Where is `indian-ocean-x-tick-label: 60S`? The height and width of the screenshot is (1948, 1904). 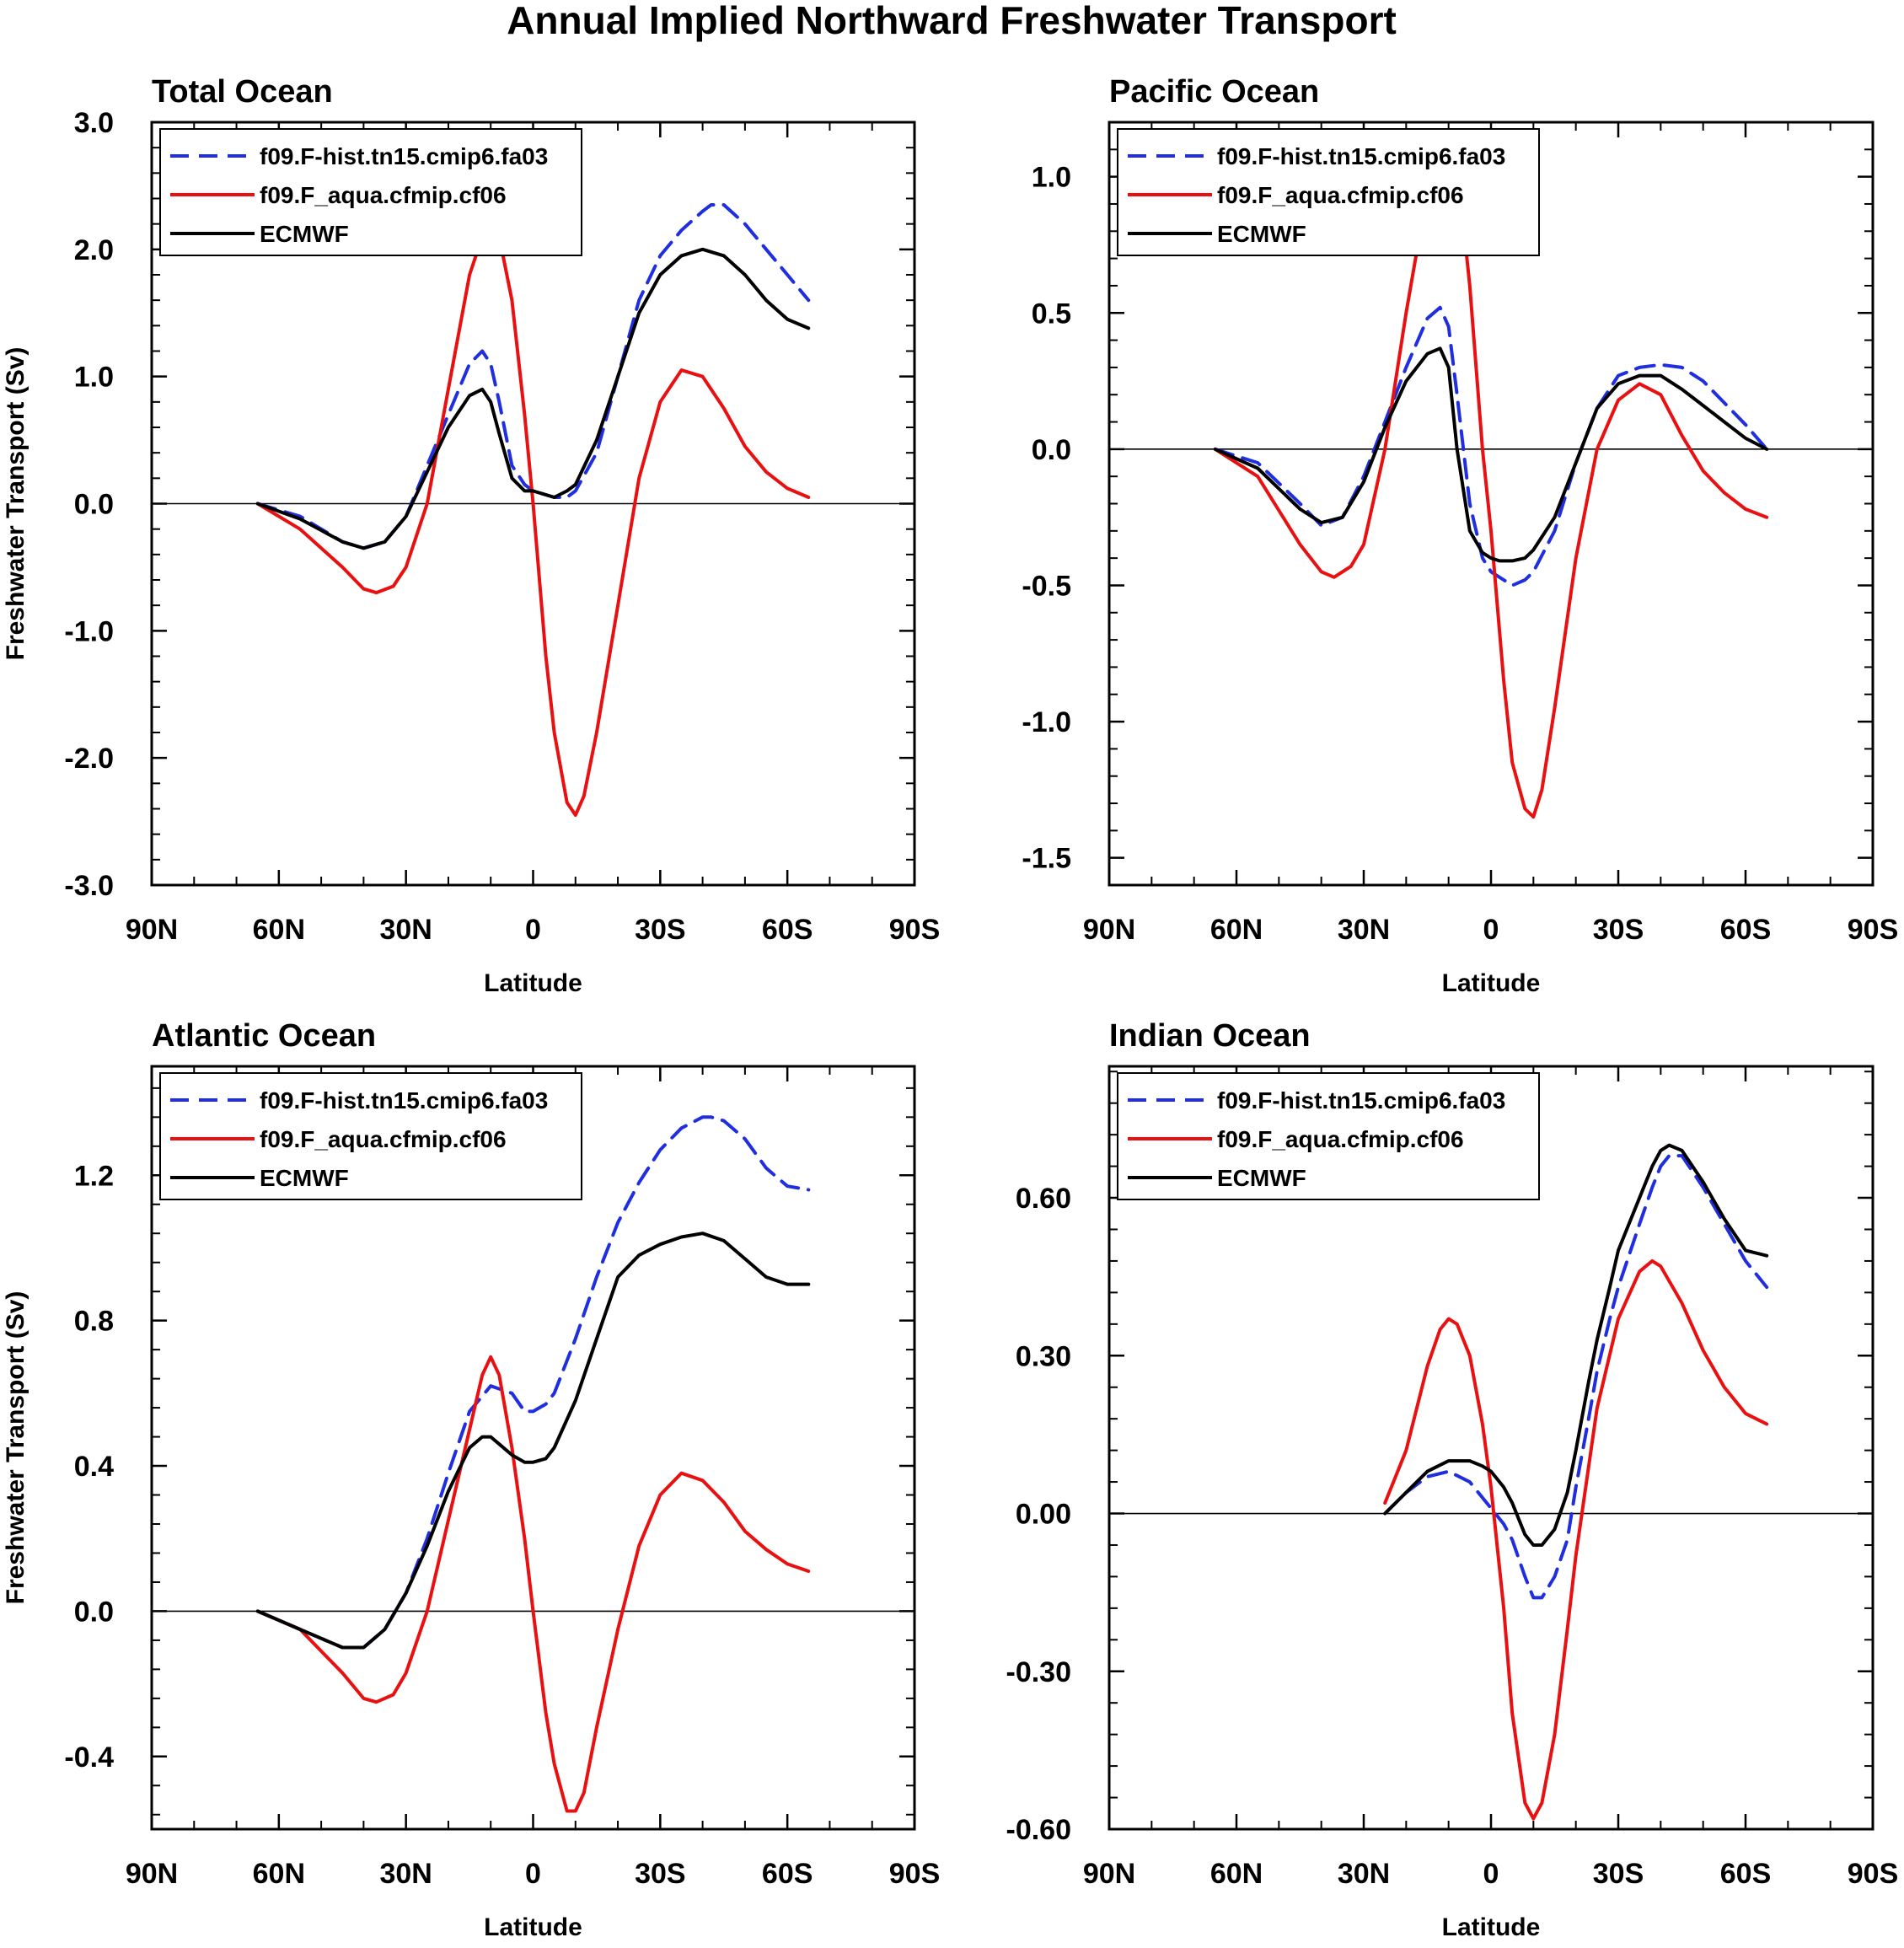 indian-ocean-x-tick-label: 60S is located at coordinates (1746, 1874).